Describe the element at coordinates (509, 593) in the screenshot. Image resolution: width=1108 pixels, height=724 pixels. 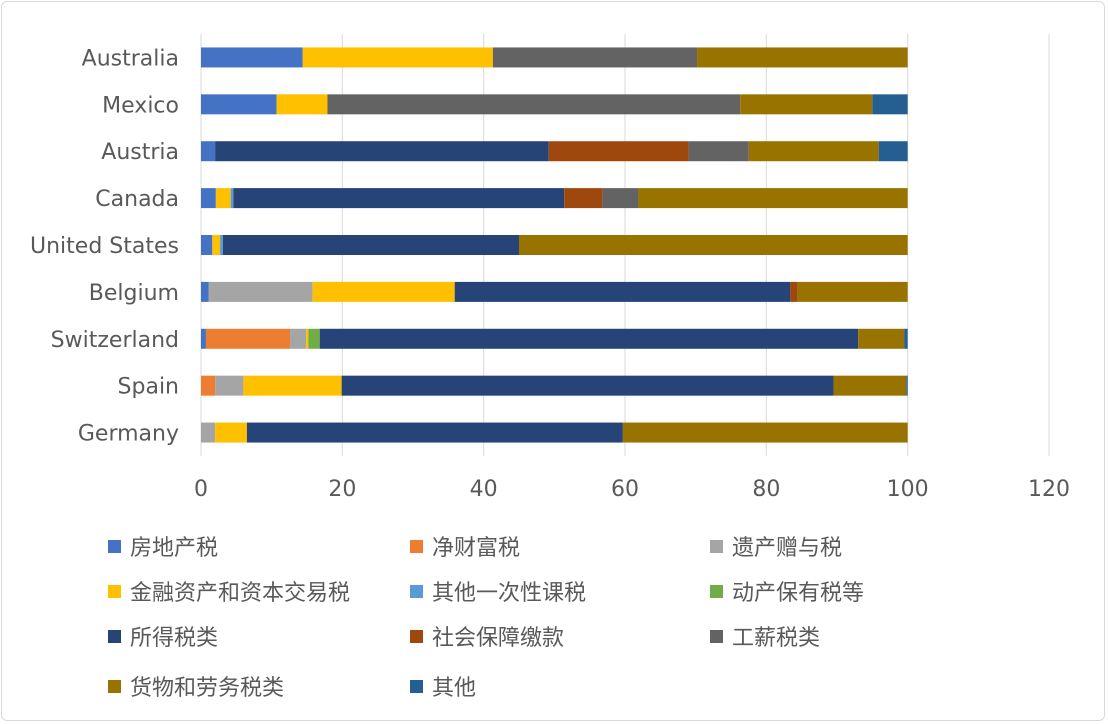
I see `legend-label: 其他一次性课税` at that location.